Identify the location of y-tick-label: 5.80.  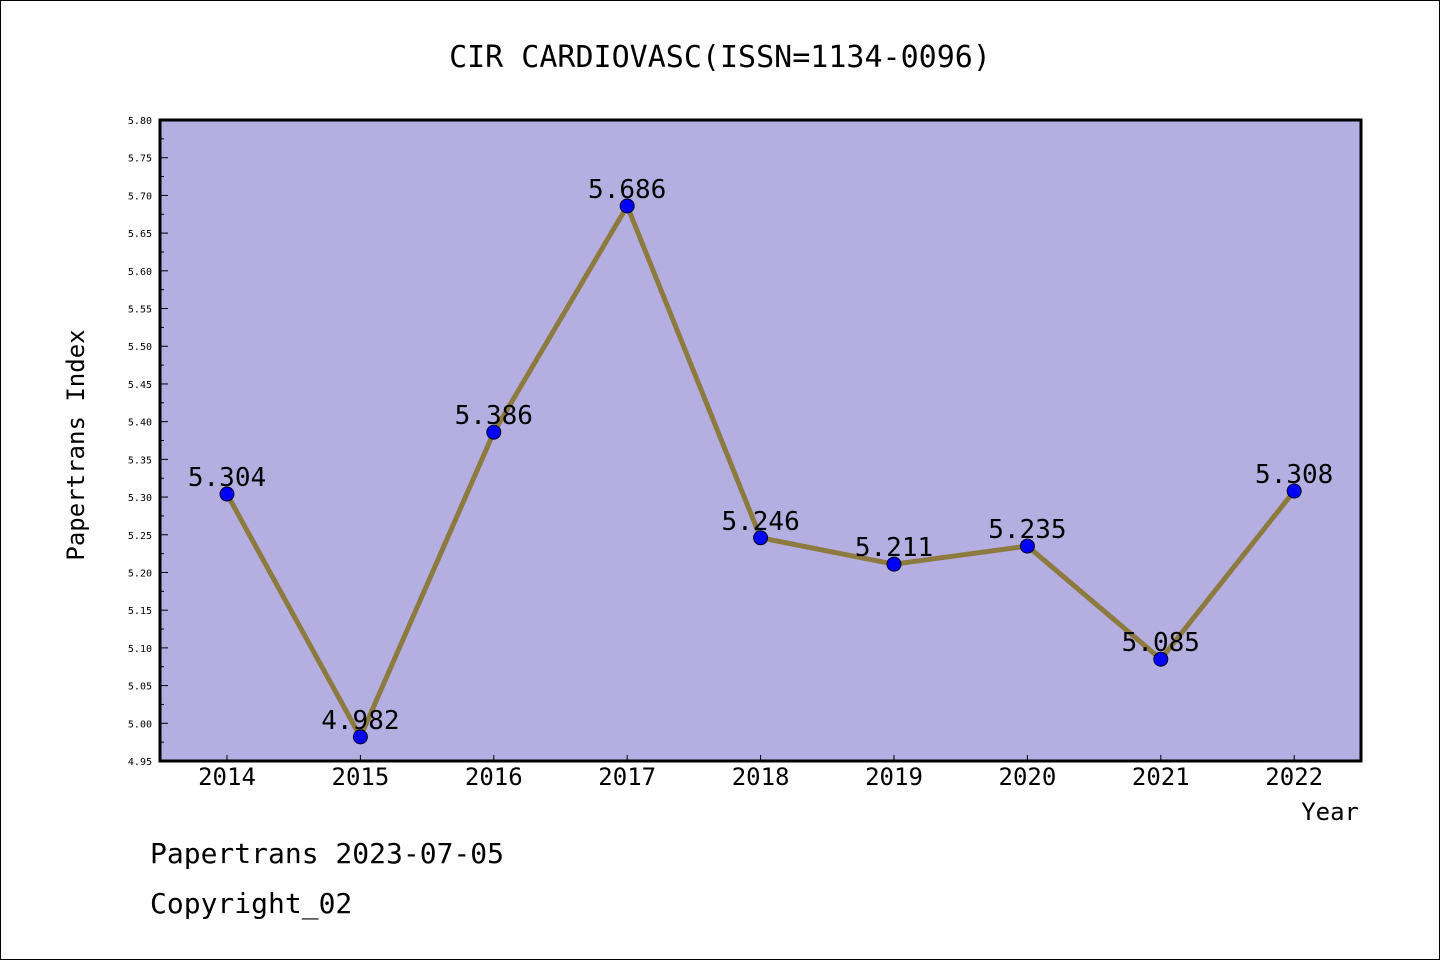
(140, 121).